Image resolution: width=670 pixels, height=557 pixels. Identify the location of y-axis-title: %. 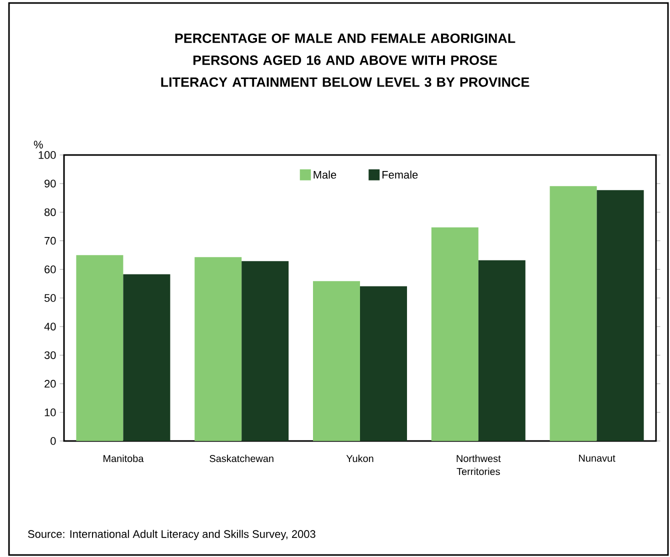
(38, 144).